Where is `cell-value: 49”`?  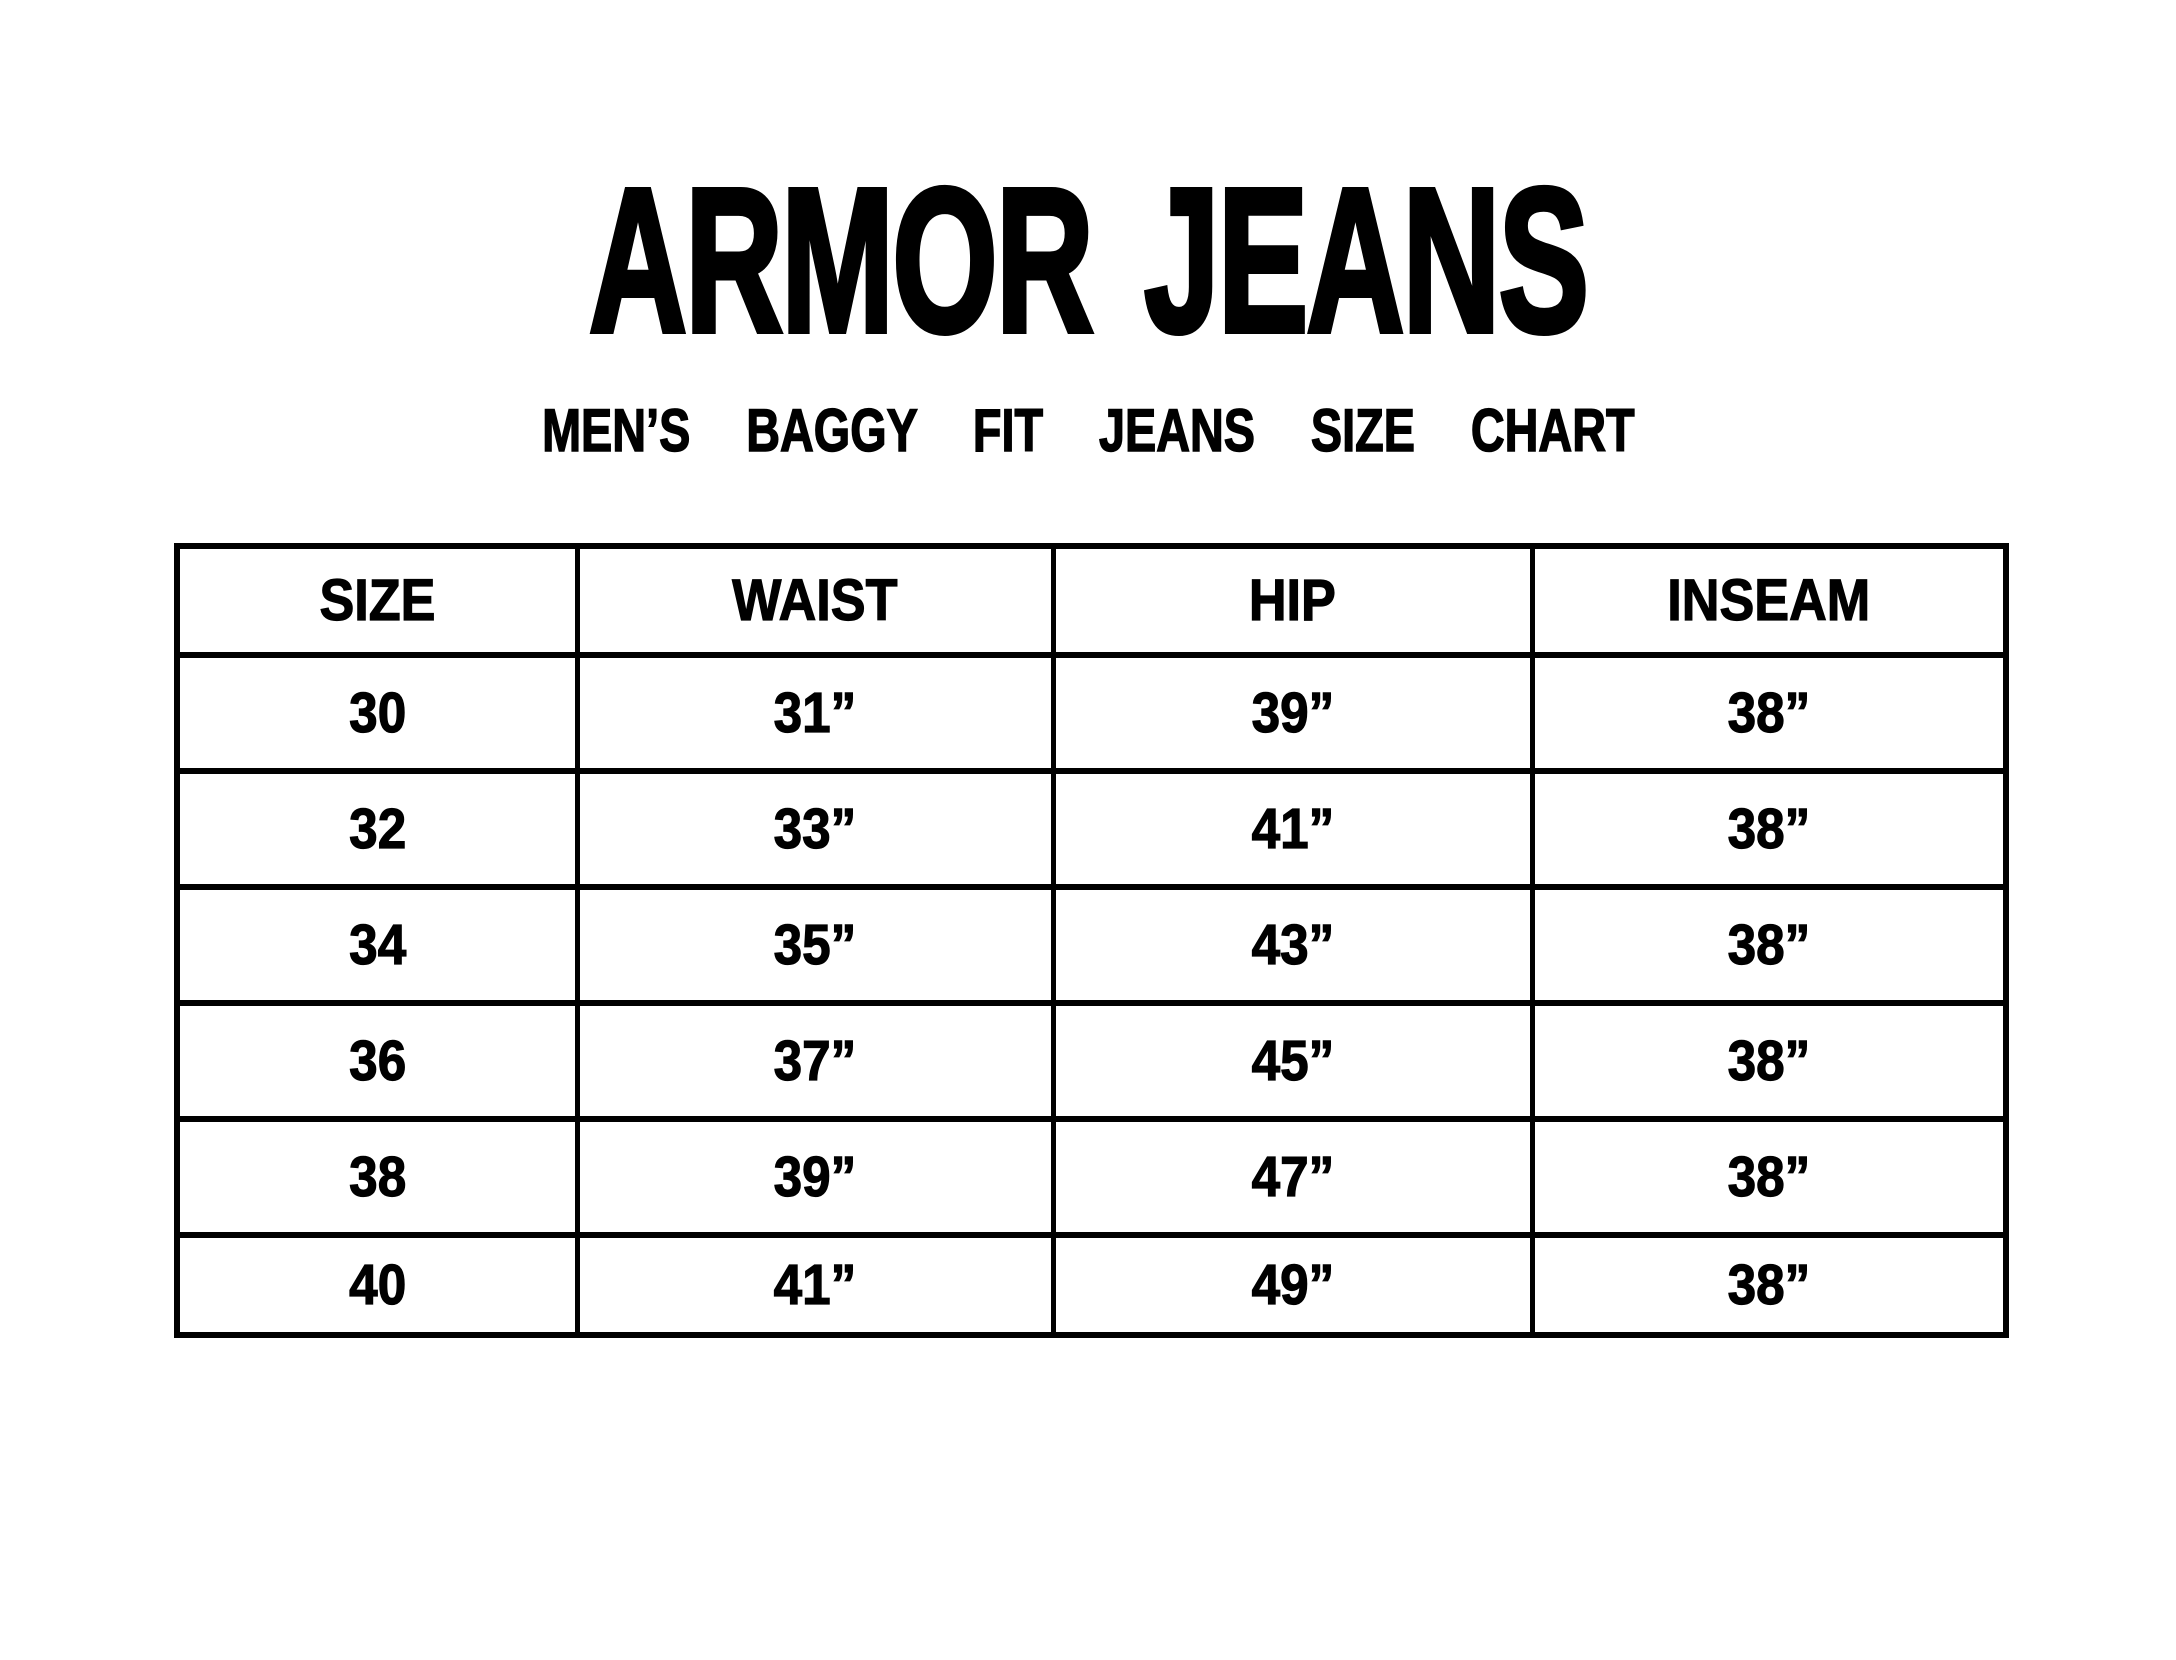
cell-value: 49” is located at coordinates (1293, 1284).